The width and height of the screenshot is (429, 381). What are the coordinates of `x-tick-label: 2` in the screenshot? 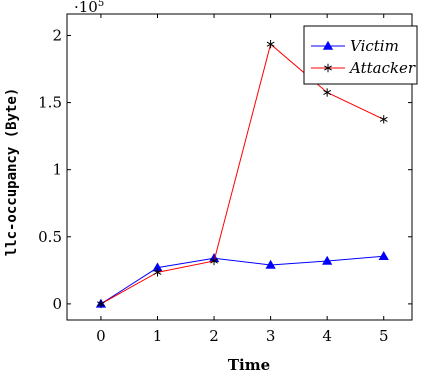 It's located at (214, 336).